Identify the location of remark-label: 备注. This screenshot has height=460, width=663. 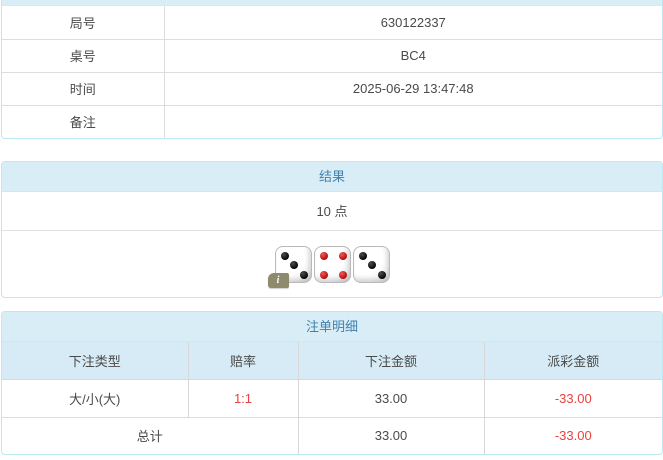
(83, 121).